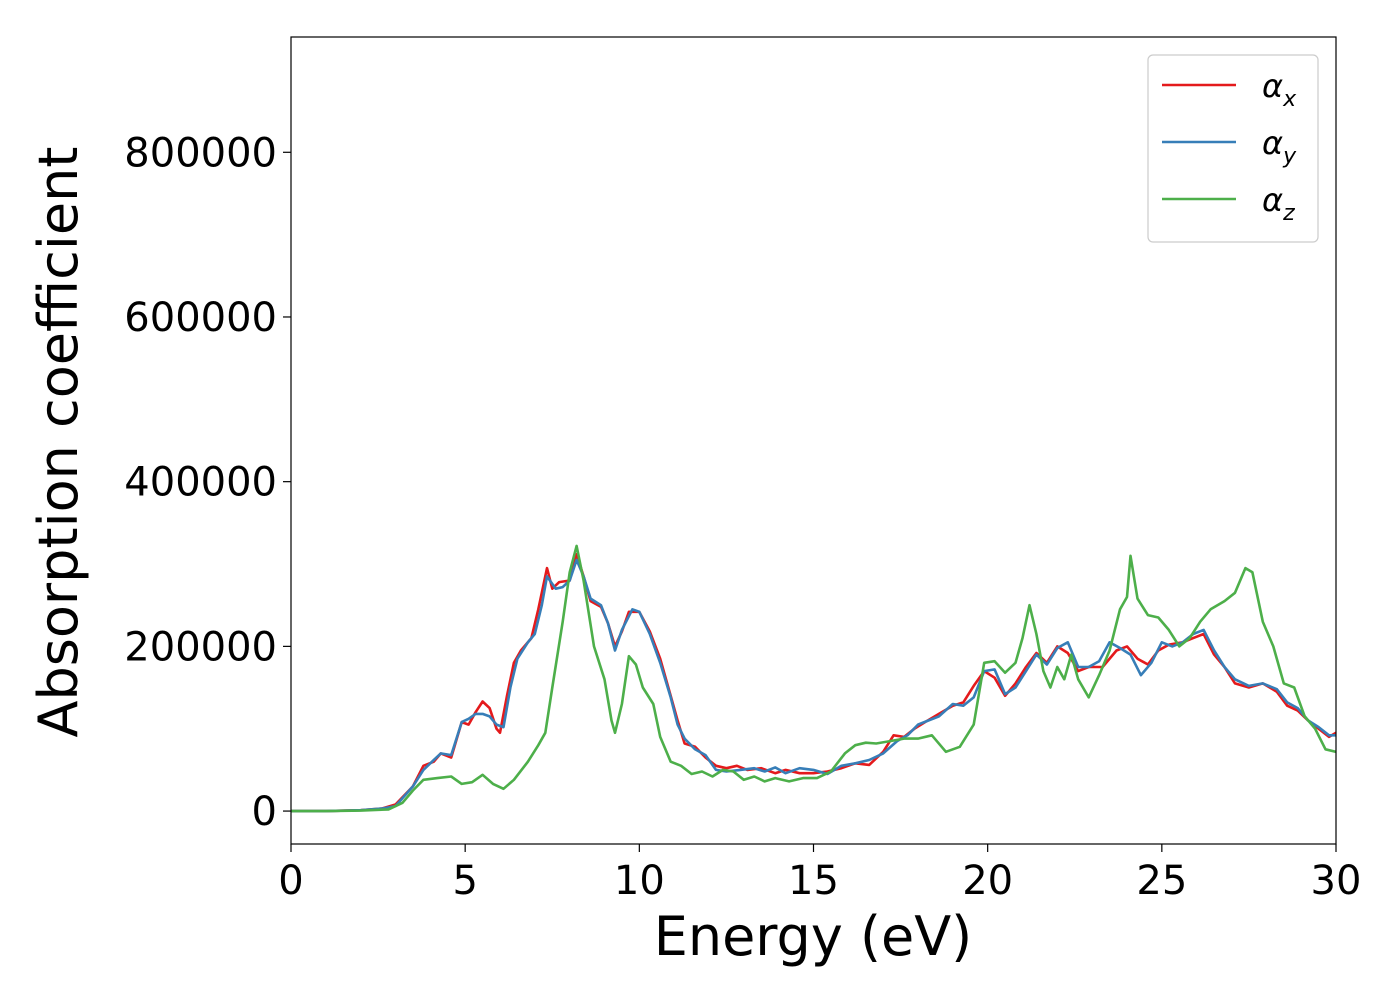  I want to click on legend-label-z: αz, so click(1278, 203).